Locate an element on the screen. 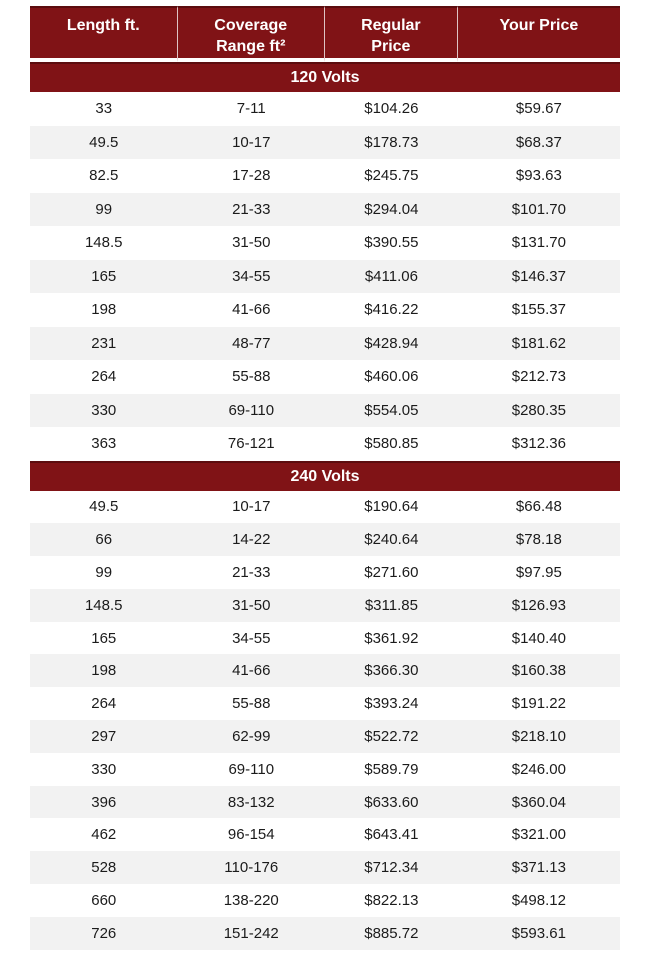 The height and width of the screenshot is (973, 650). your-price-cell: $101.70 is located at coordinates (538, 209).